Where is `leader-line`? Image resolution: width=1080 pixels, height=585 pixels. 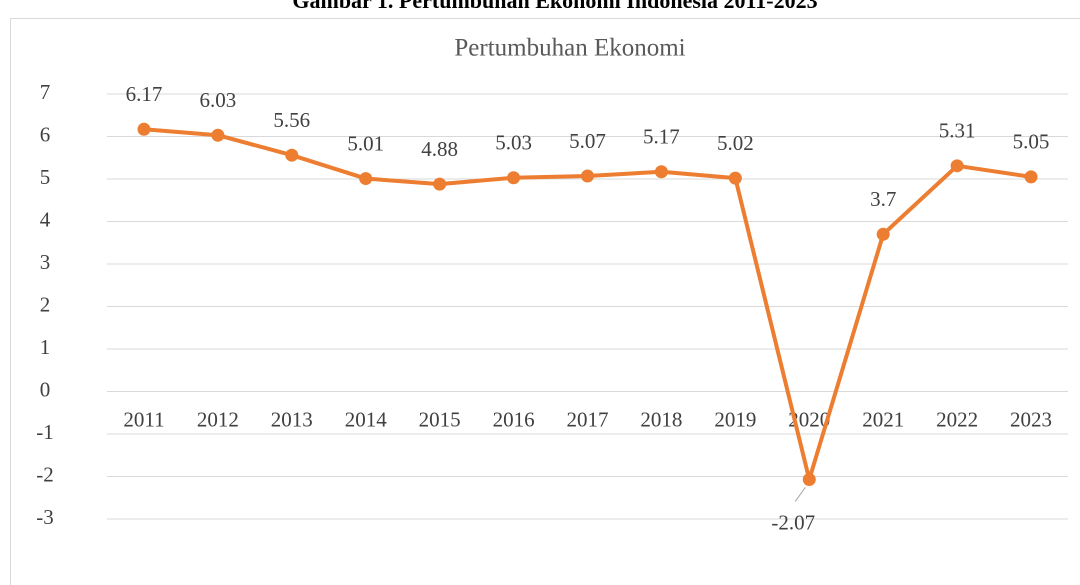
leader-line is located at coordinates (800, 494).